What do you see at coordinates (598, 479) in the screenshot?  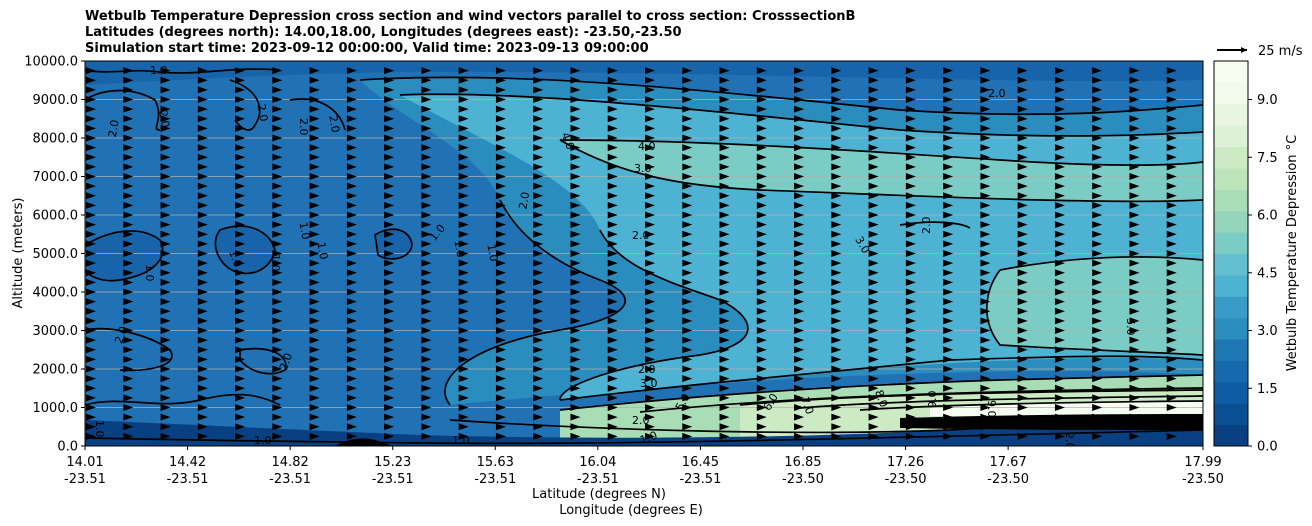 I see `x-tick-lon: -23.51` at bounding box center [598, 479].